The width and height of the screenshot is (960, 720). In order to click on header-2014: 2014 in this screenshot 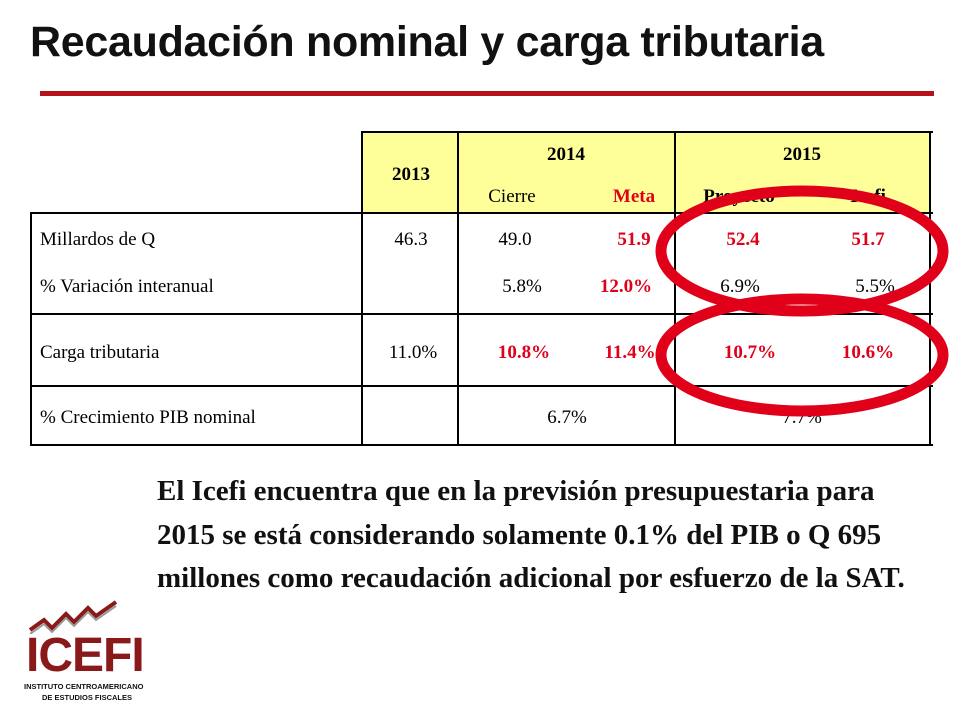, I will do `click(566, 154)`.